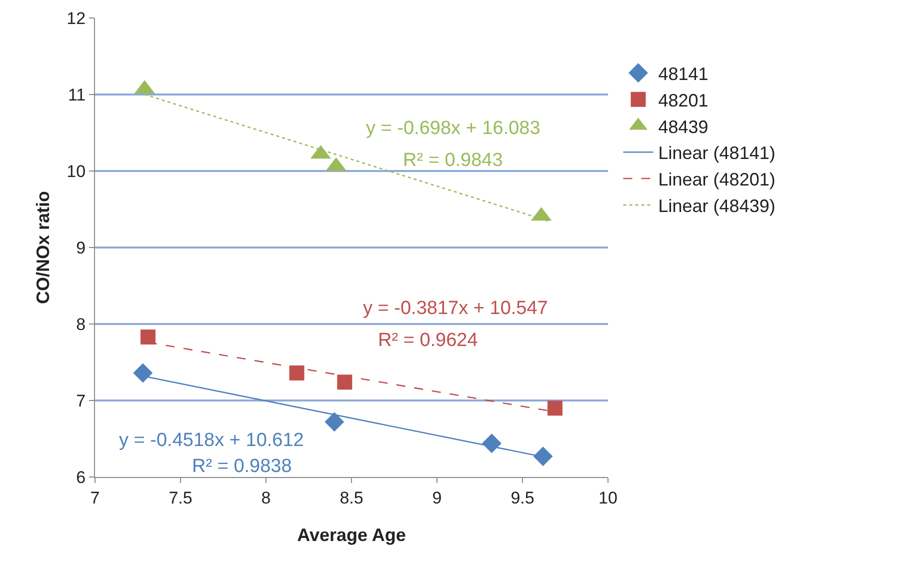 The image size is (908, 561). I want to click on legend-label: 48201, so click(683, 100).